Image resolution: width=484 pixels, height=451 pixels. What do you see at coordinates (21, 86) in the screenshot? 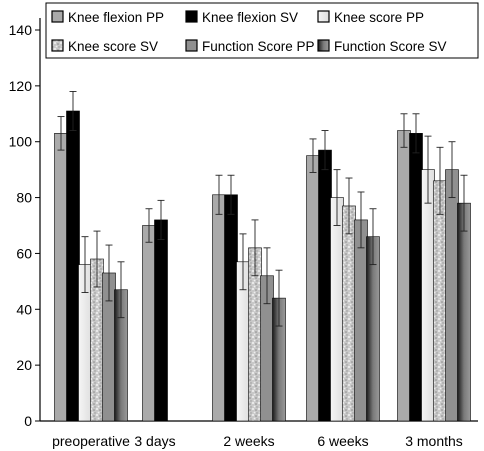
I see `y-tick-label: 120` at bounding box center [21, 86].